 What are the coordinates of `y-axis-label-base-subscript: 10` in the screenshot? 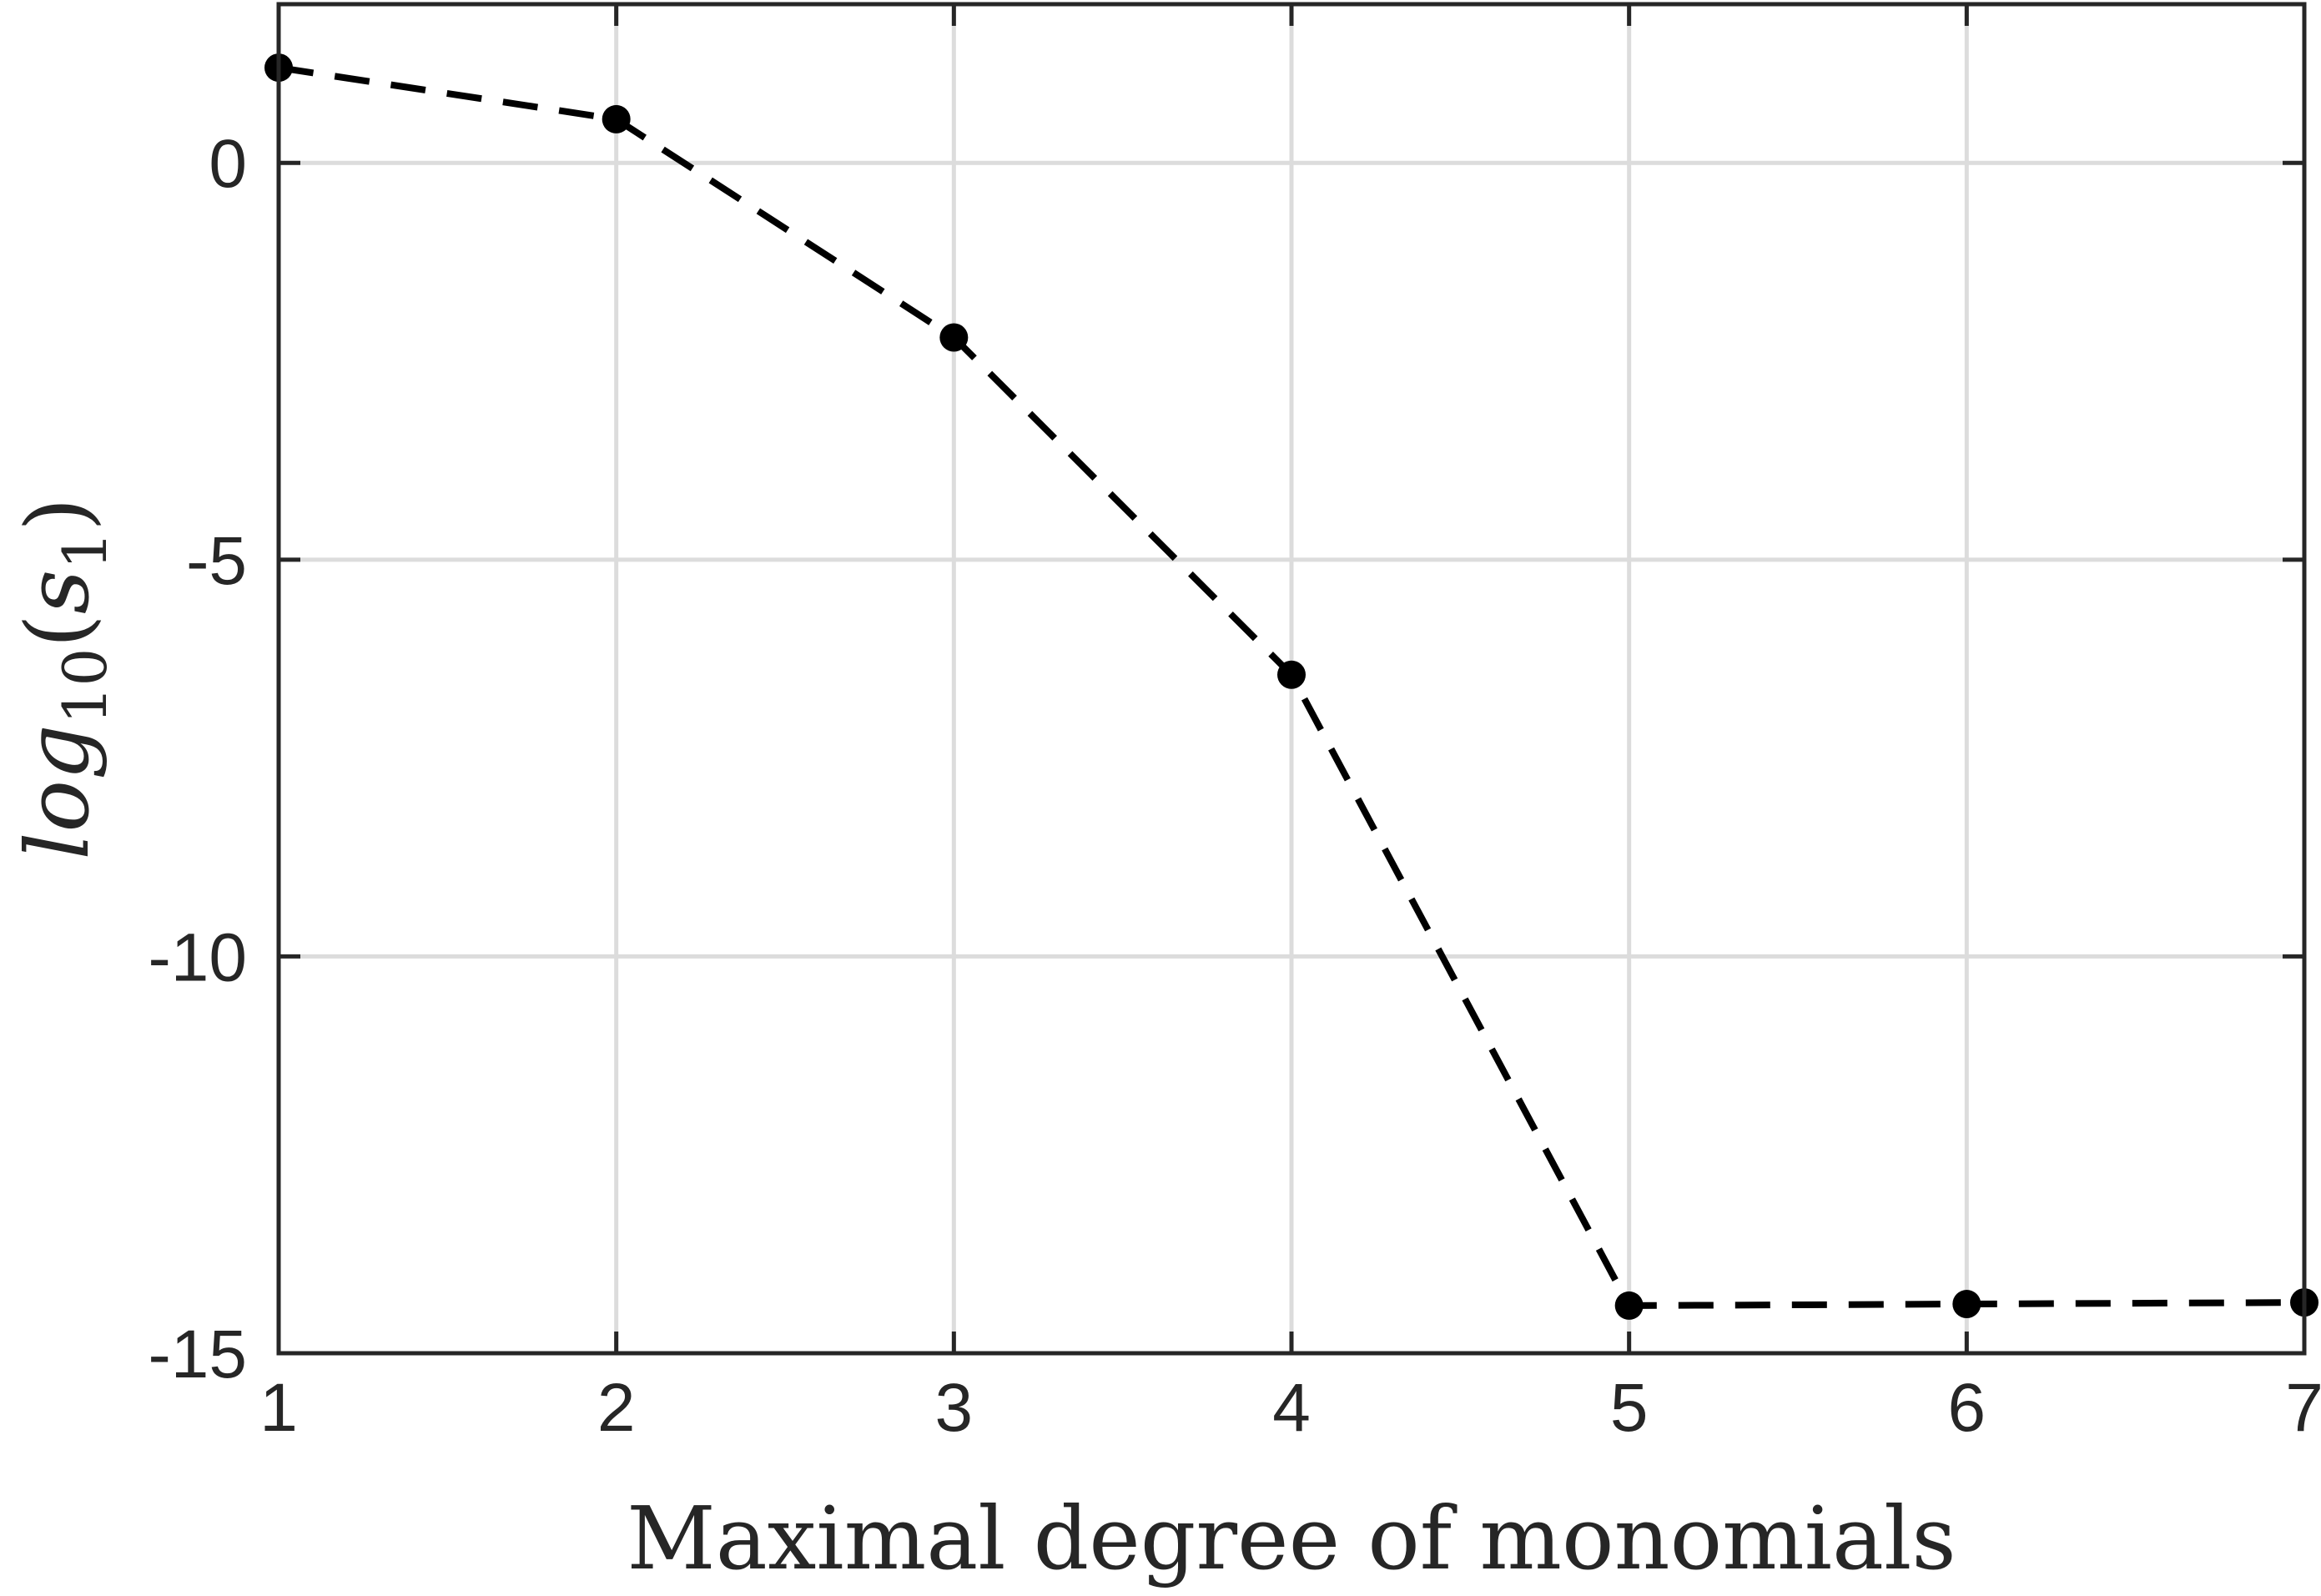 It's located at (85, 686).